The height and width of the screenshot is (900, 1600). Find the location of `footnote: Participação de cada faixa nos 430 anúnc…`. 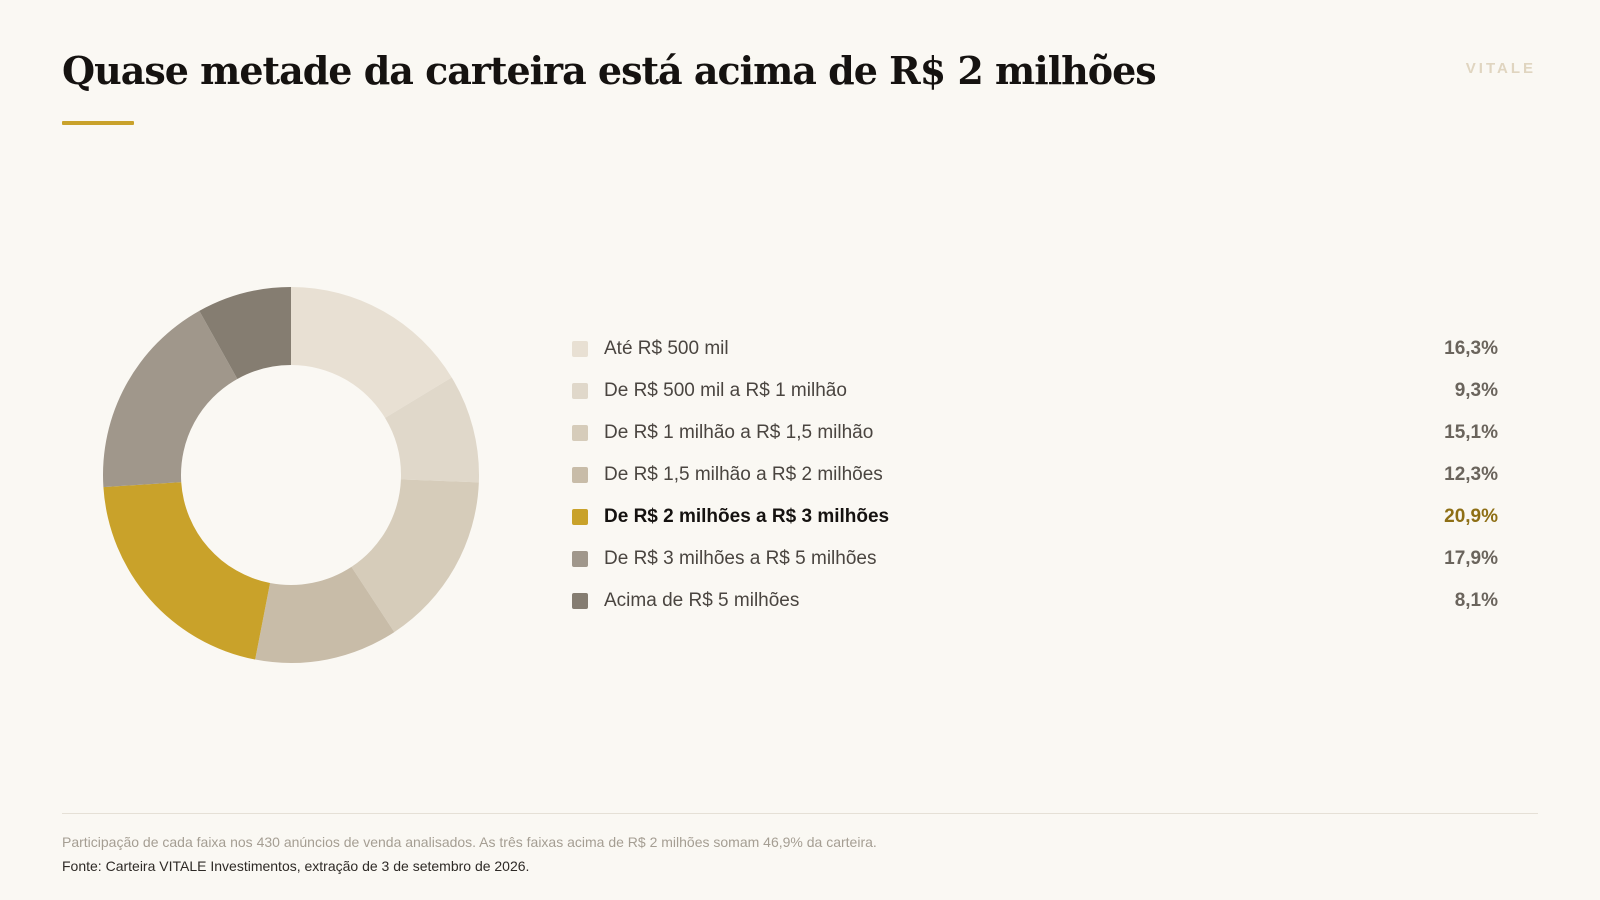

footnote: Participação de cada faixa nos 430 anúnc… is located at coordinates (469, 842).